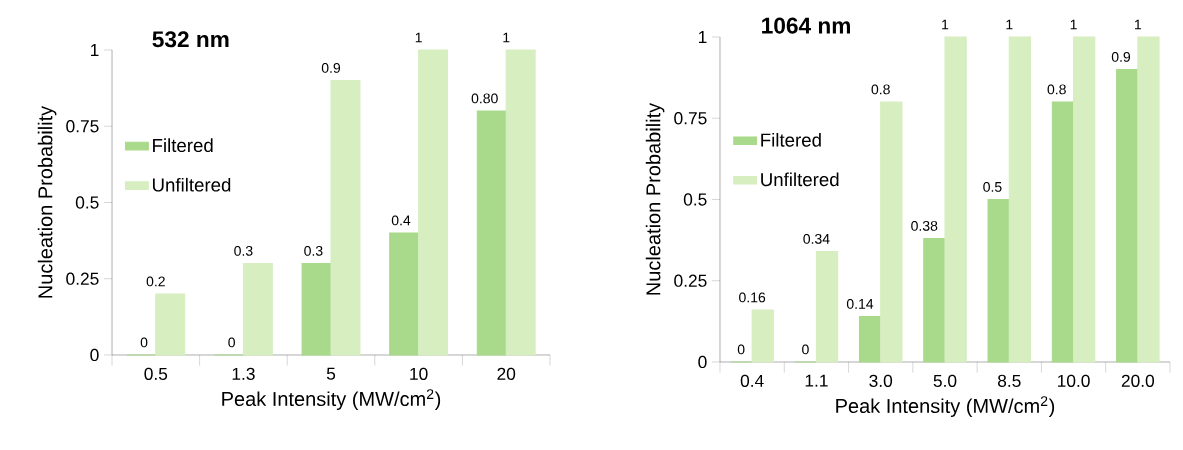 This screenshot has width=1183, height=450. I want to click on data-label: 0.38, so click(924, 225).